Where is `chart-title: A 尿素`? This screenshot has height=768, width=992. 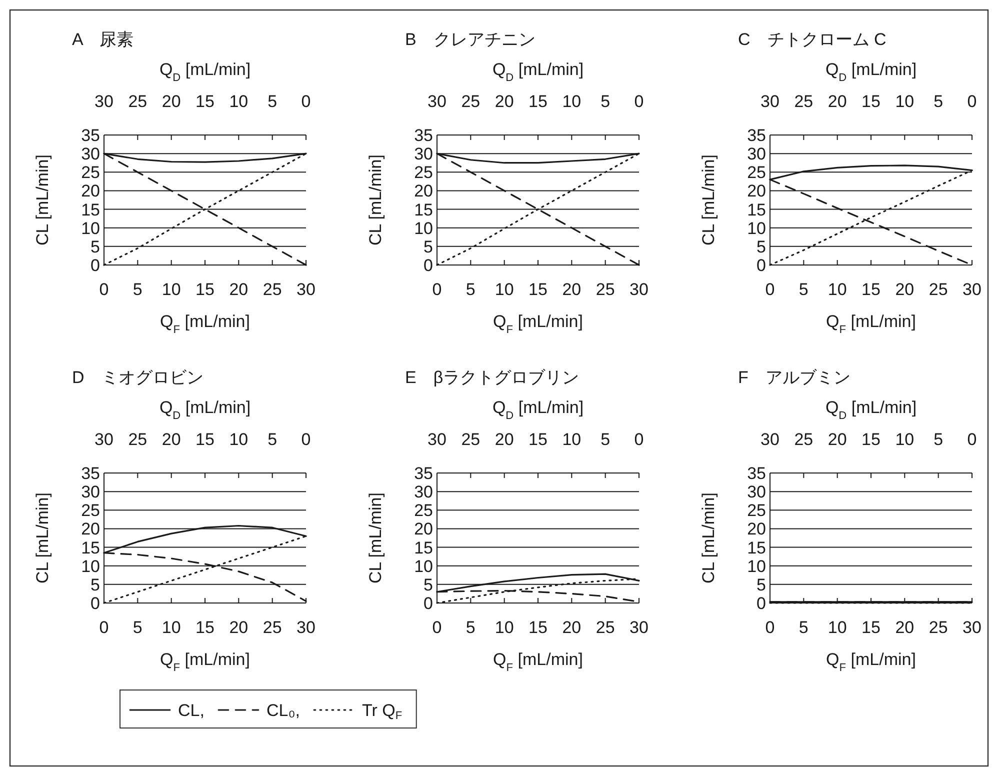
chart-title: A 尿素 is located at coordinates (103, 39).